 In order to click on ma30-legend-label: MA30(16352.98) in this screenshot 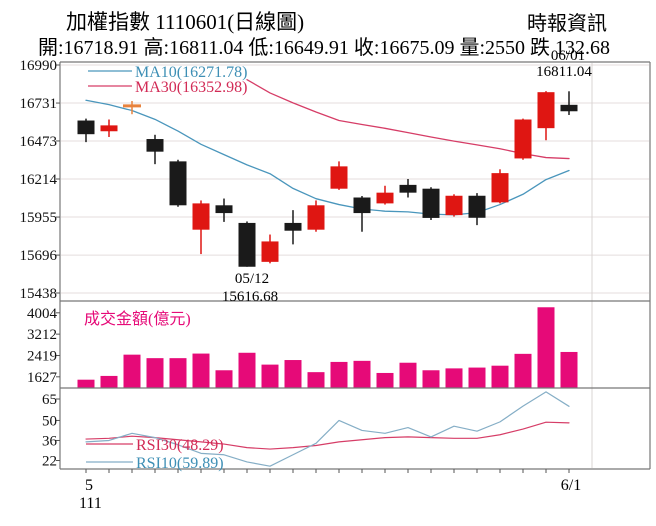, I will do `click(191, 87)`.